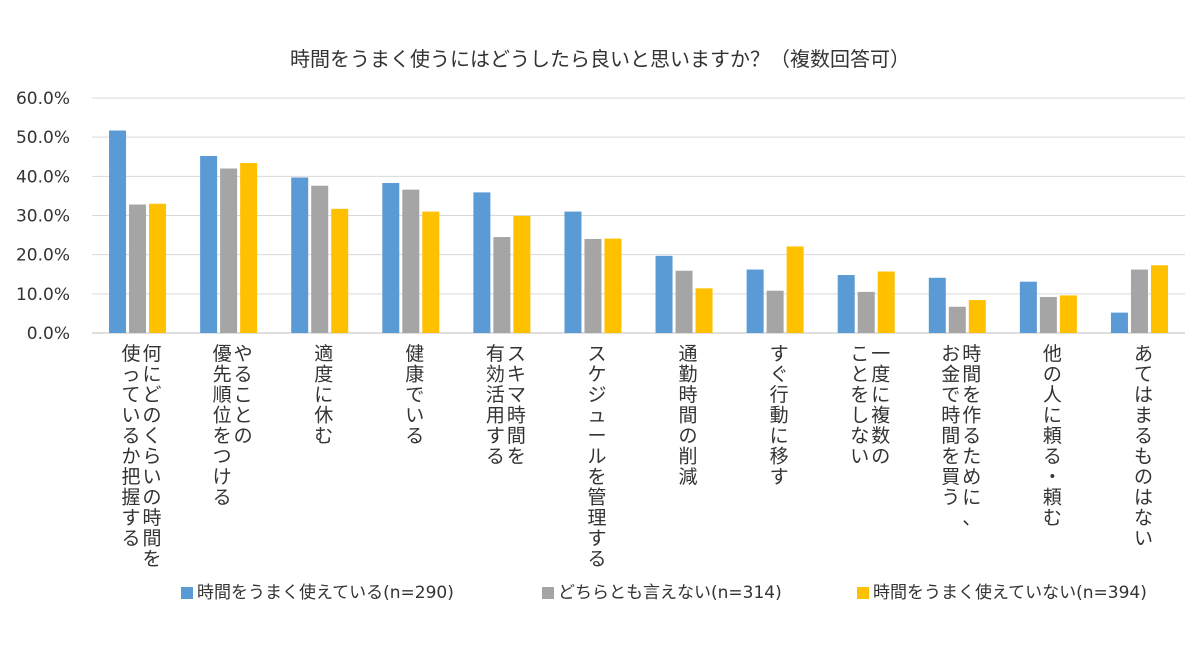 The height and width of the screenshot is (650, 1200). Describe the element at coordinates (688, 354) in the screenshot. I see `category-label-char: 通` at that location.